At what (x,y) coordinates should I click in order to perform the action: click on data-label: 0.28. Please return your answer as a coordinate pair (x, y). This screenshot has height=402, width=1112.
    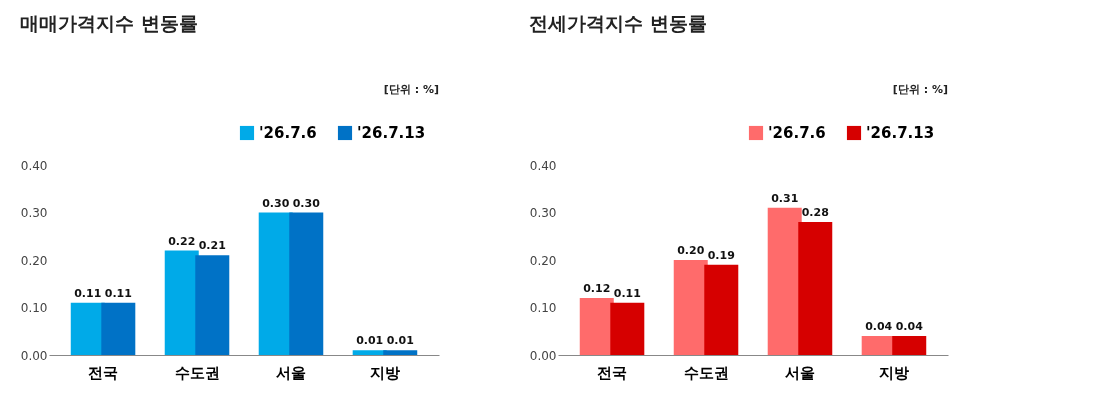
    Looking at the image, I should click on (815, 212).